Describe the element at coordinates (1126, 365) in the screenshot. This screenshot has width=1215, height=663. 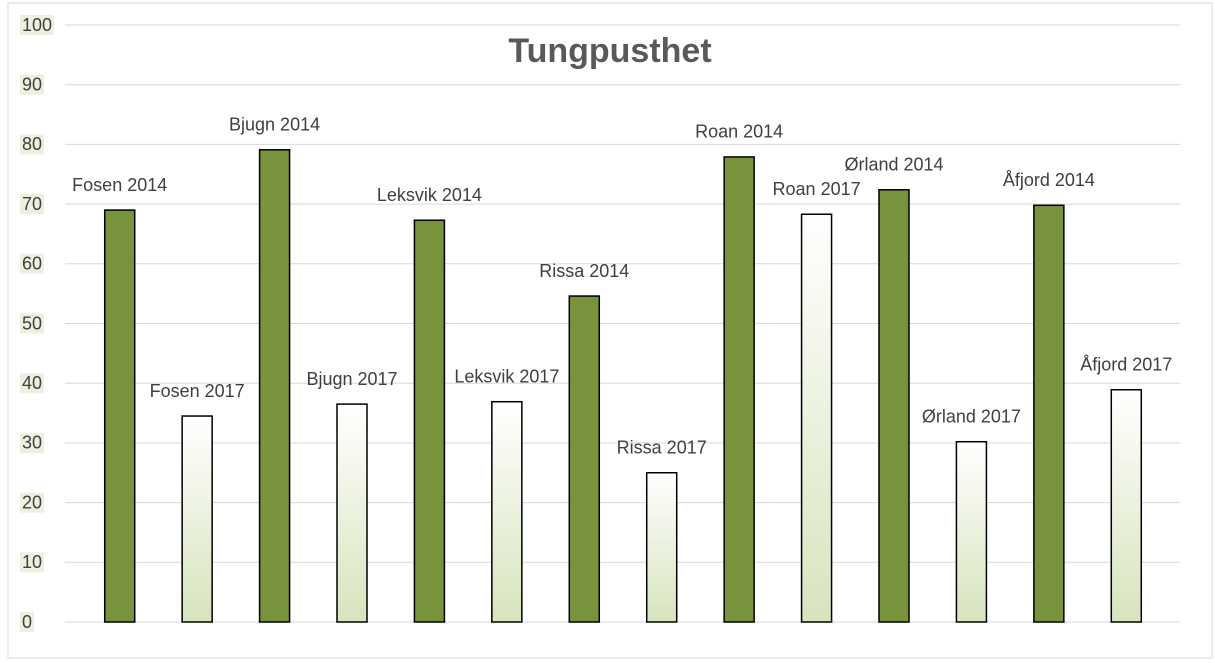
I see `data-label: Åfjord 2017` at that location.